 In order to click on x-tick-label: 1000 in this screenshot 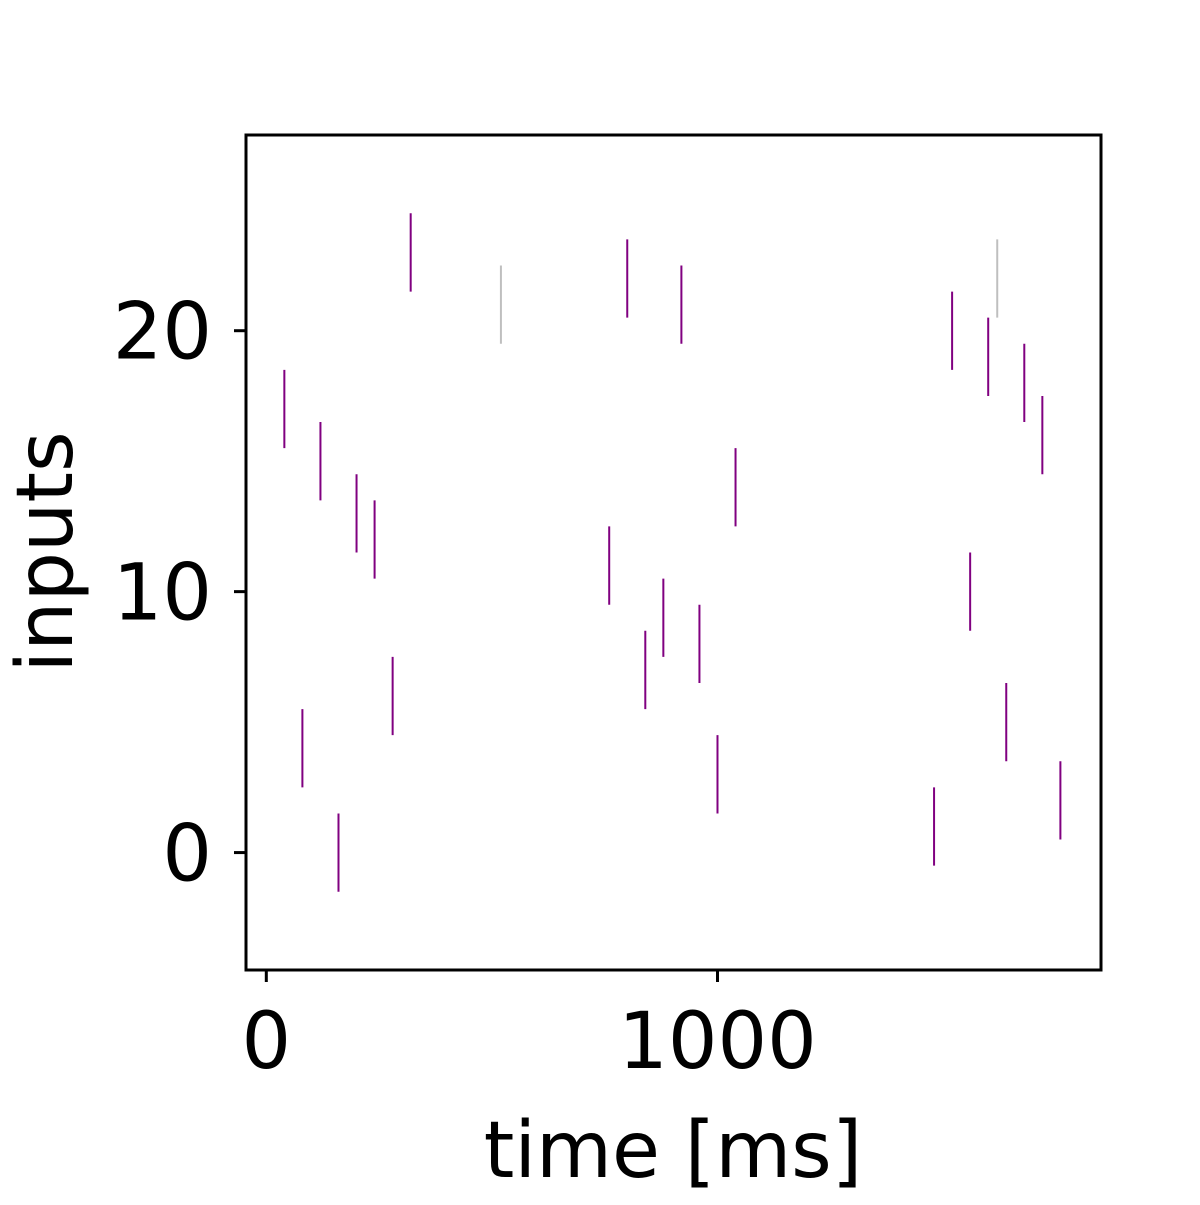, I will do `click(717, 1042)`.